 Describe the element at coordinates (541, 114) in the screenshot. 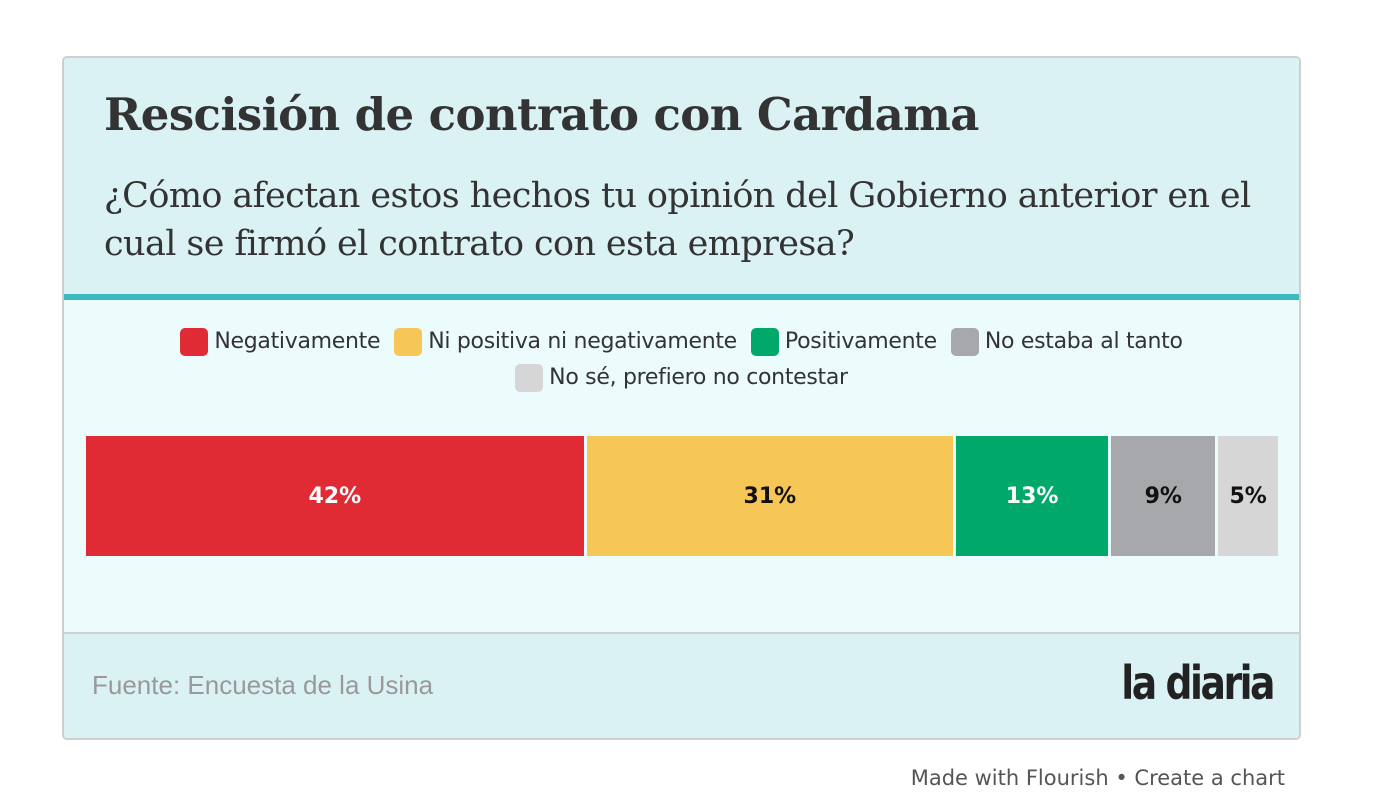

I see `chart-title: Rescisión de contrato con Cardama` at that location.